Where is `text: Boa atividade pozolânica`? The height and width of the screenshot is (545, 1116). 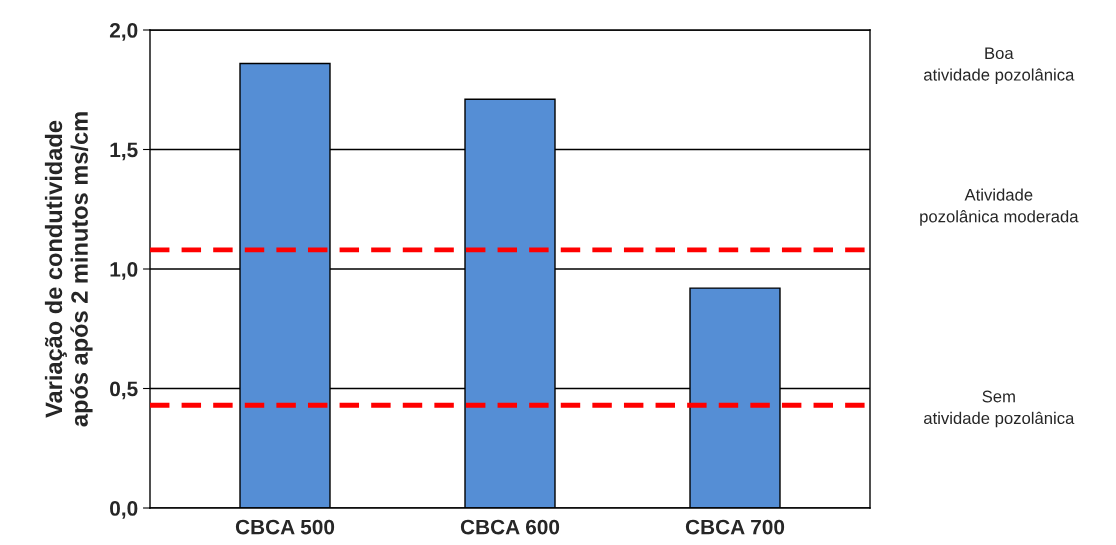 text: Boa atividade pozolânica is located at coordinates (999, 65).